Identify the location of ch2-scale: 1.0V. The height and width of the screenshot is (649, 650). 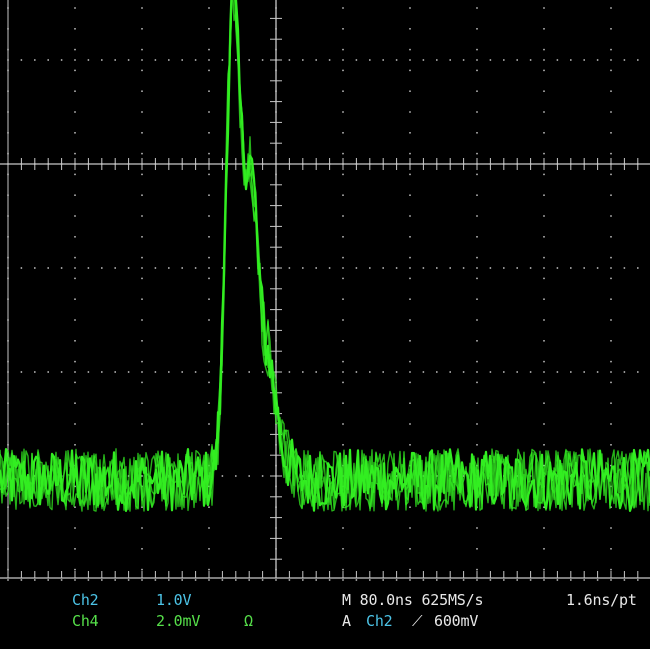
(174, 600).